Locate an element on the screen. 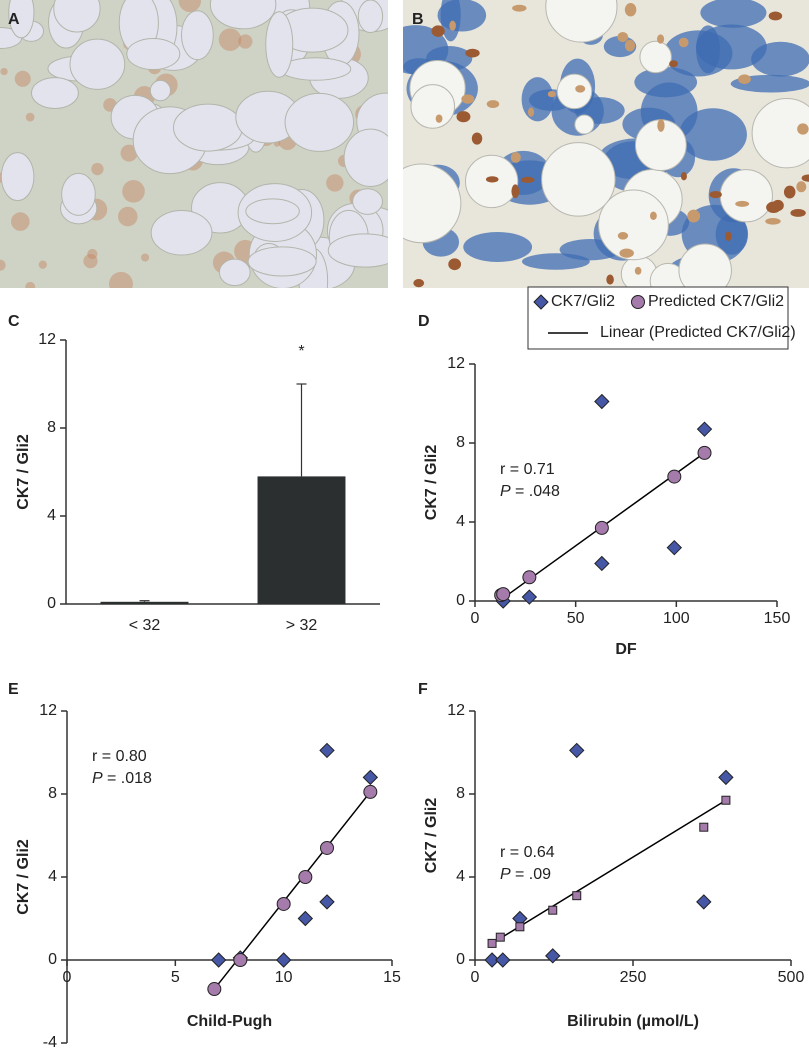  x-axis-title: Bilirubin (µmol/L) is located at coordinates (633, 1021).